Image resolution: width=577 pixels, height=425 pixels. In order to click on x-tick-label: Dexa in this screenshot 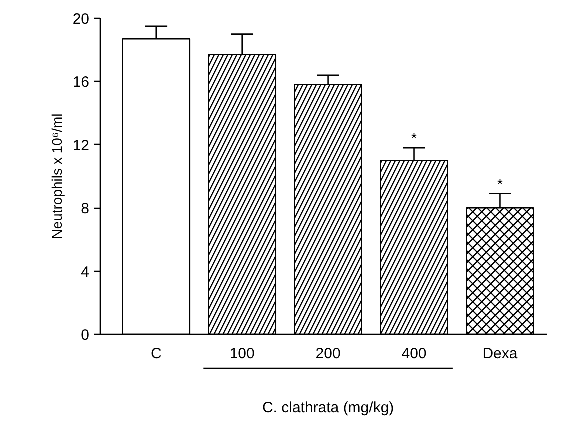, I will do `click(500, 354)`.